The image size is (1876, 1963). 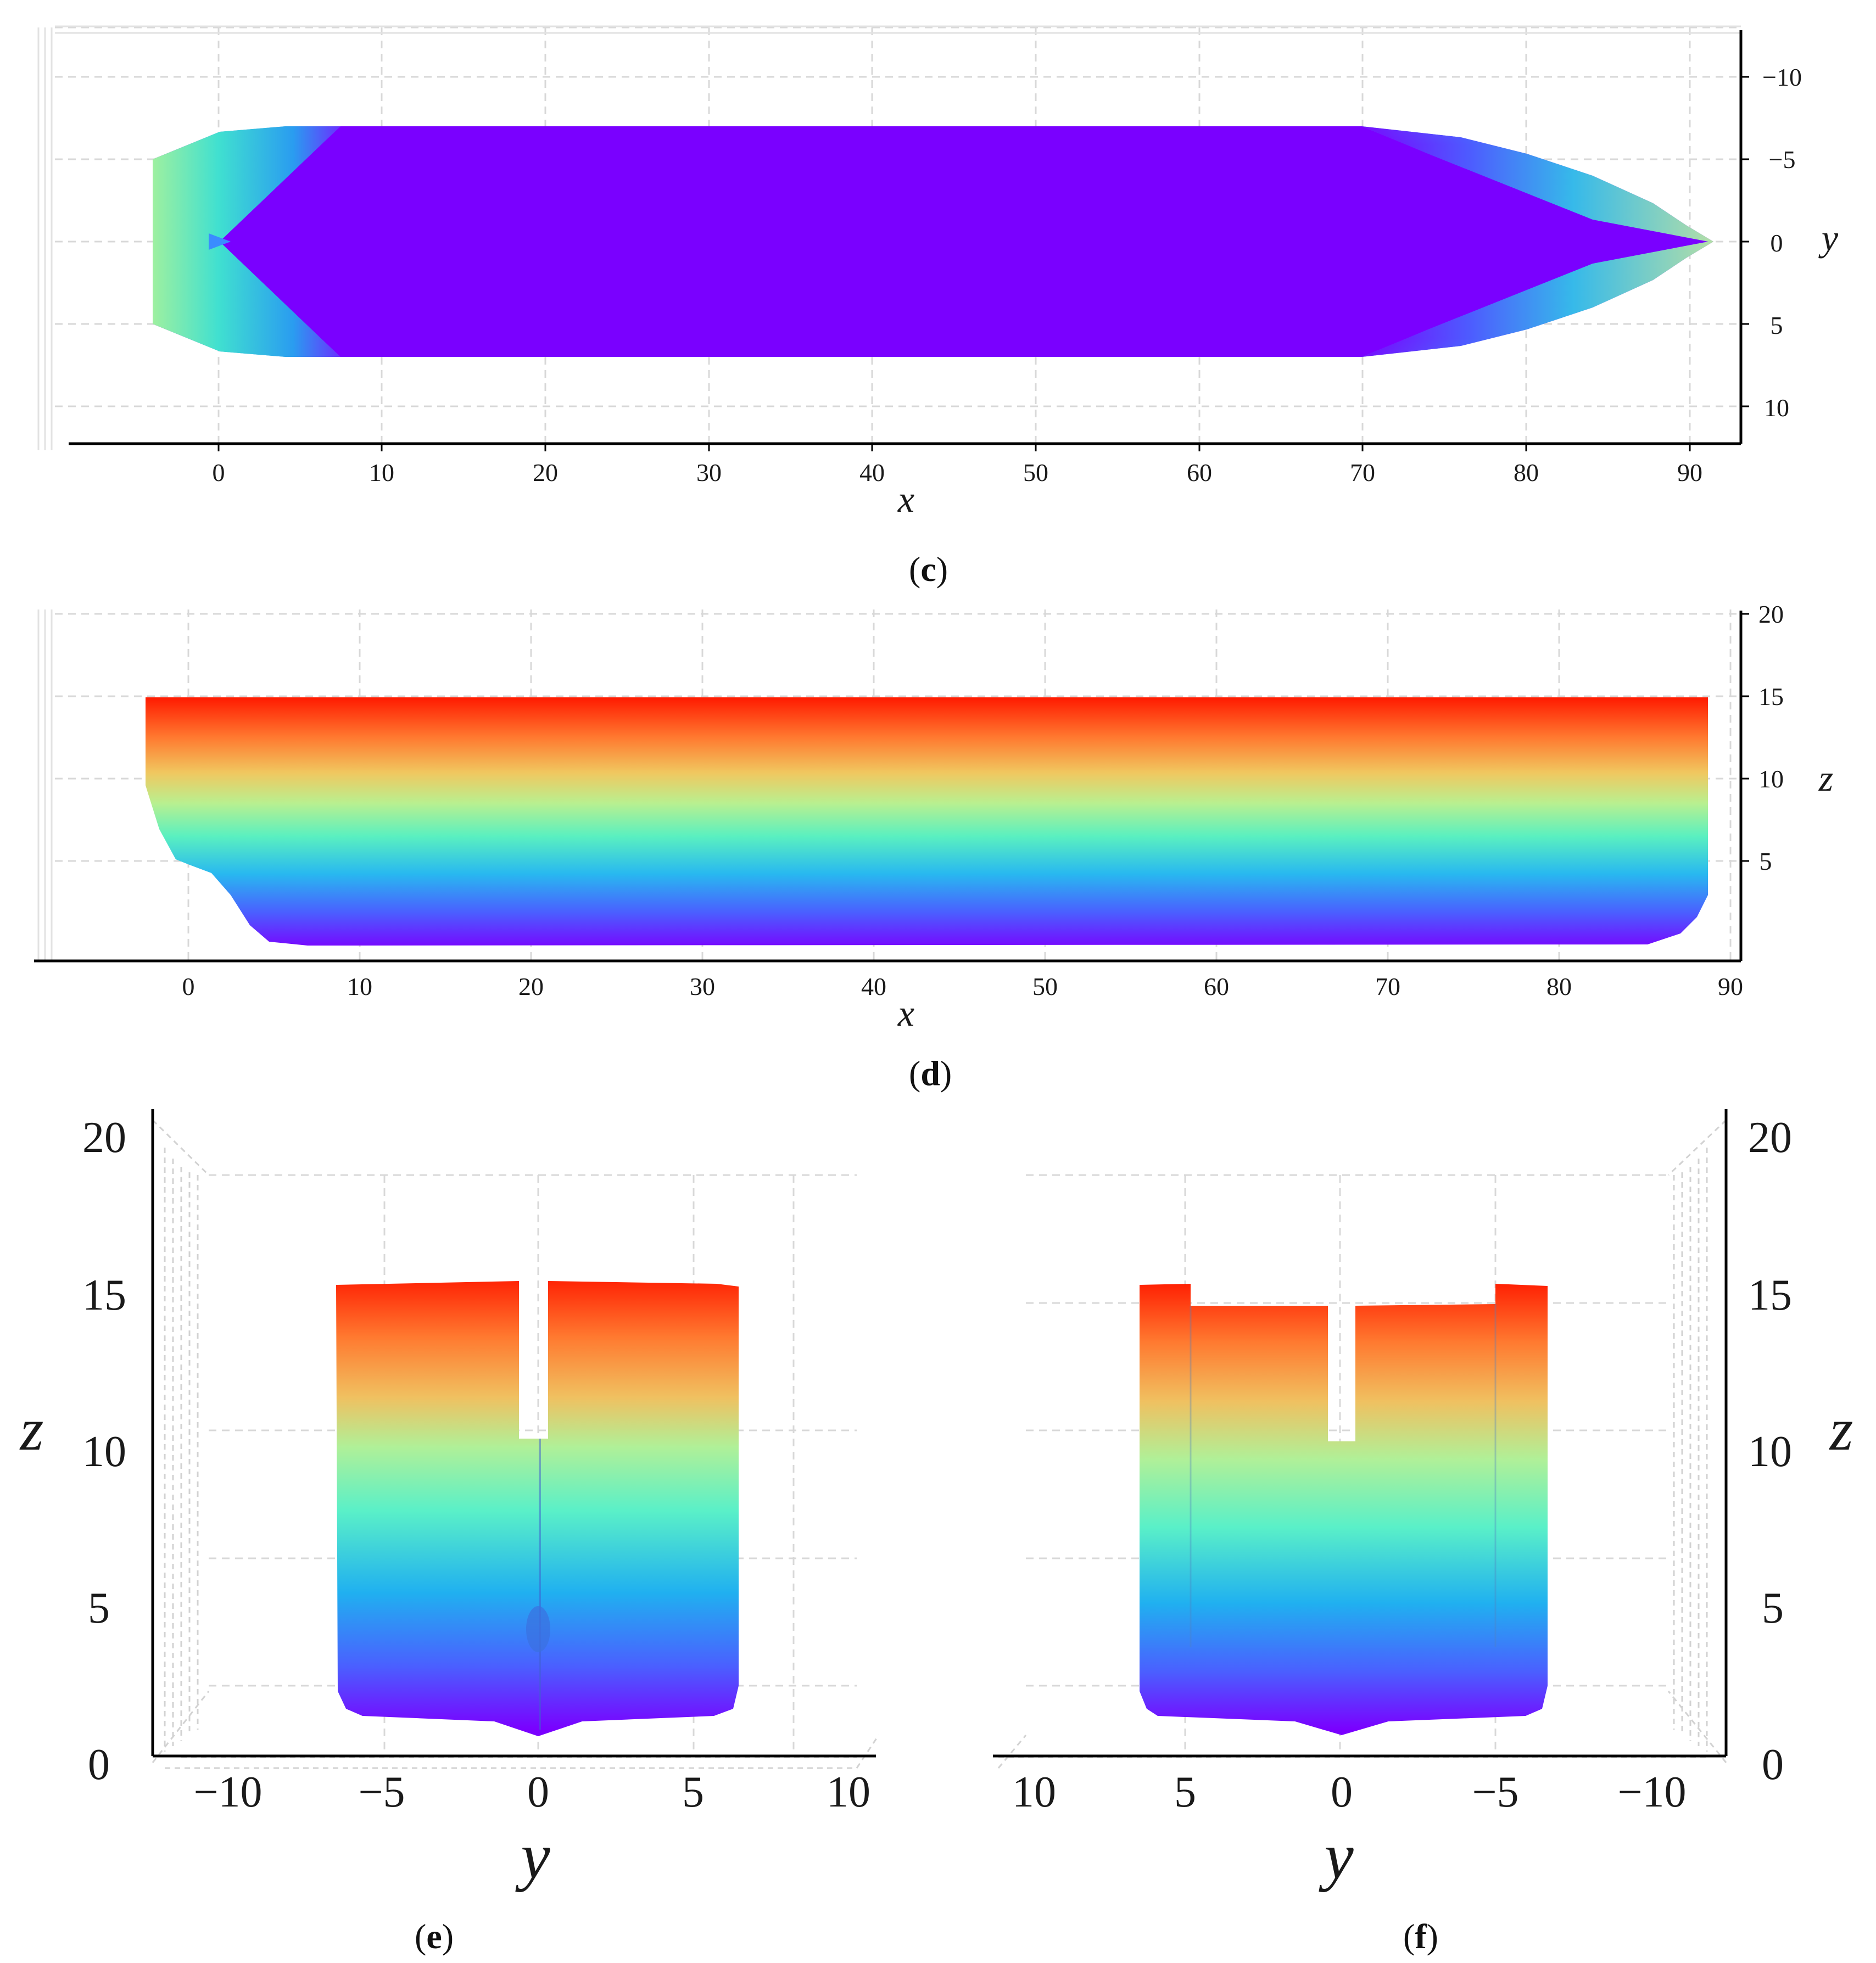 I want to click on panel-f-ytick: 0, so click(x=1342, y=1792).